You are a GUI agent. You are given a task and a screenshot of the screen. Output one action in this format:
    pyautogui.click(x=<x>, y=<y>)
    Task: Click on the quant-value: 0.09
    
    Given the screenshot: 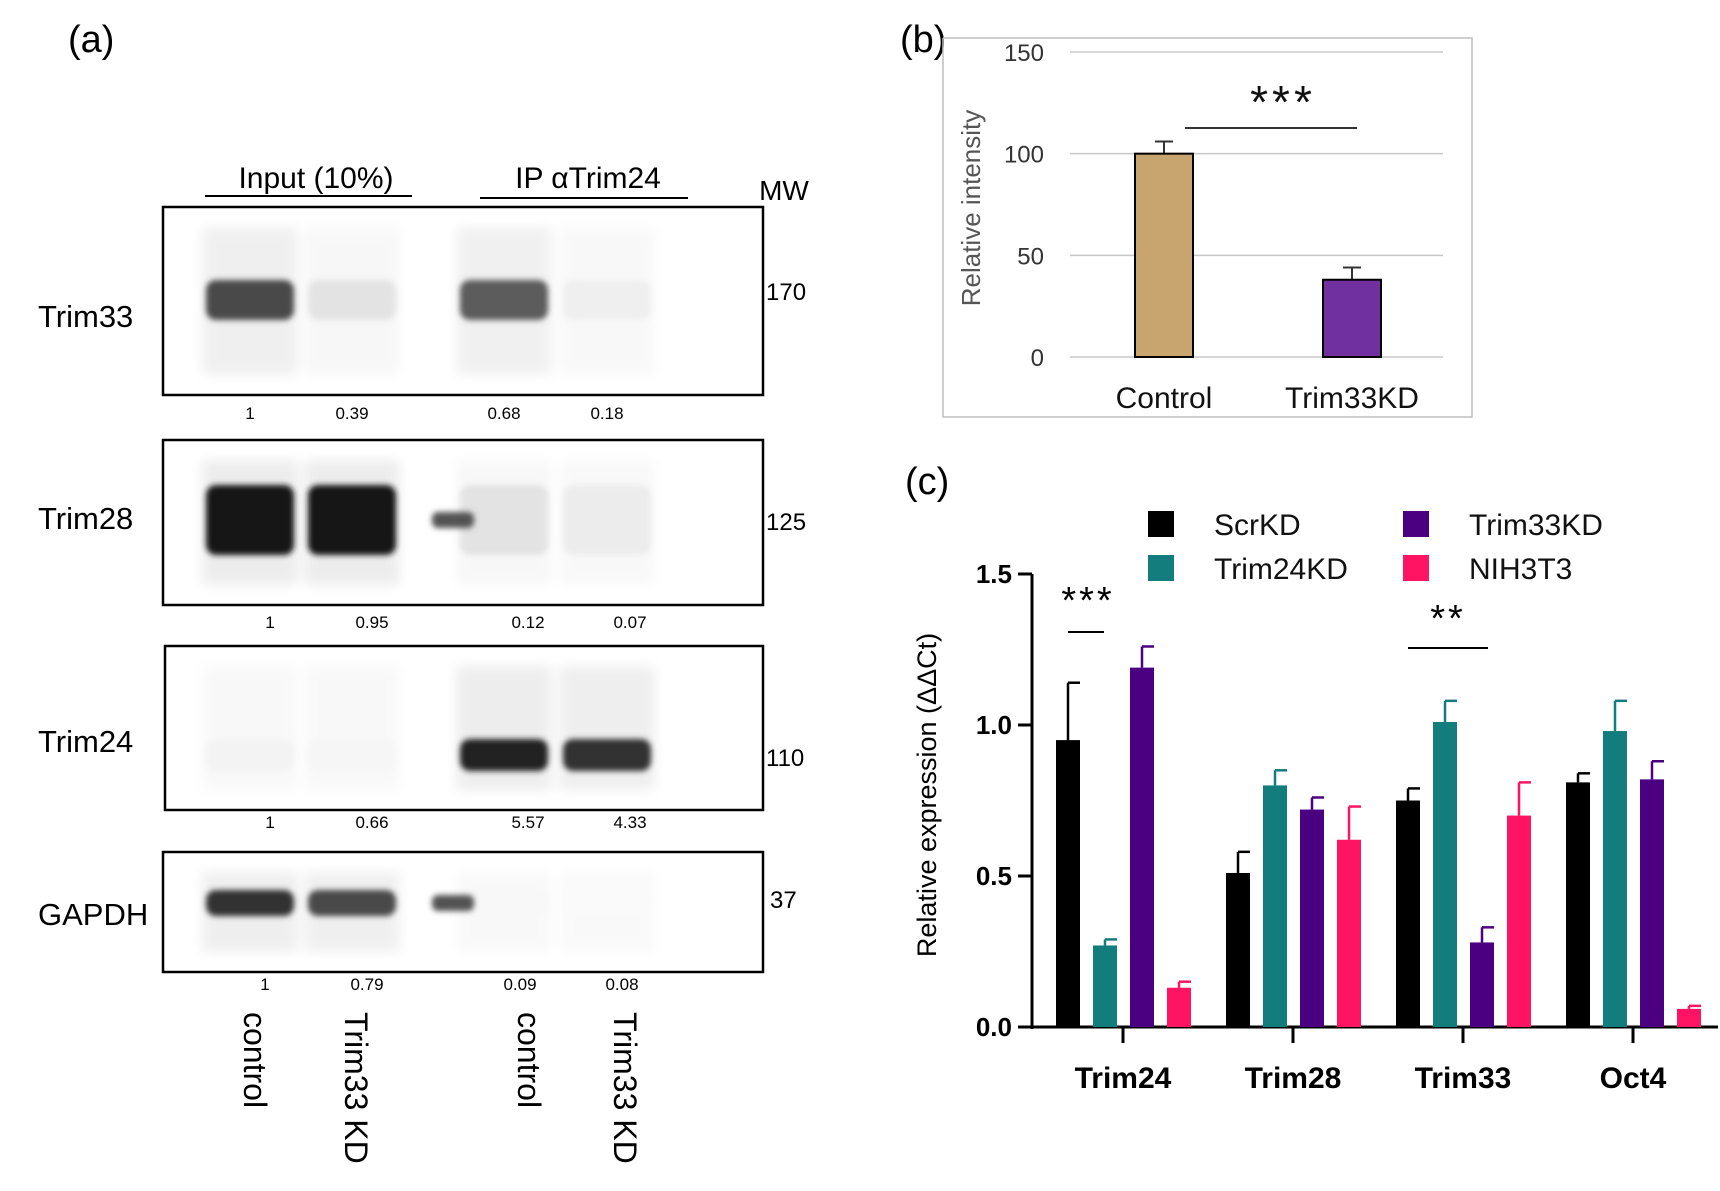 What is the action you would take?
    pyautogui.click(x=519, y=984)
    